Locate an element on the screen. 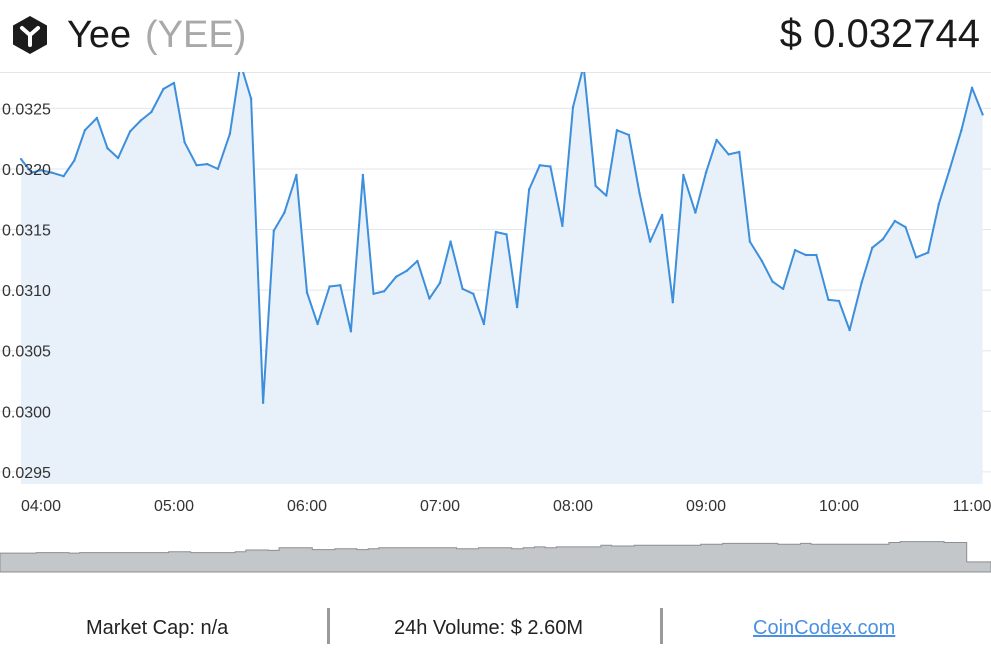 Image resolution: width=991 pixels, height=653 pixels. coincodex-link: CoinCodex.com is located at coordinates (824, 628).